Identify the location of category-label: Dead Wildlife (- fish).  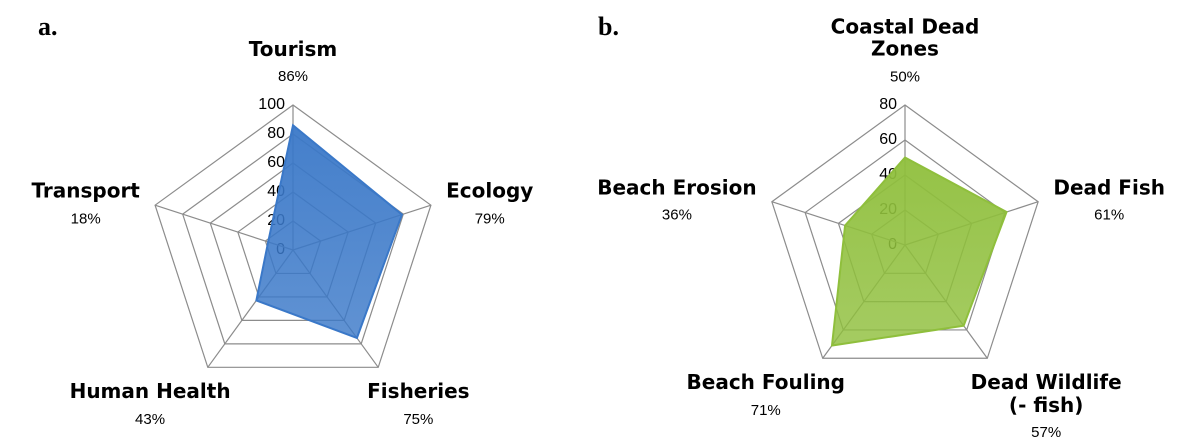
(1046, 393).